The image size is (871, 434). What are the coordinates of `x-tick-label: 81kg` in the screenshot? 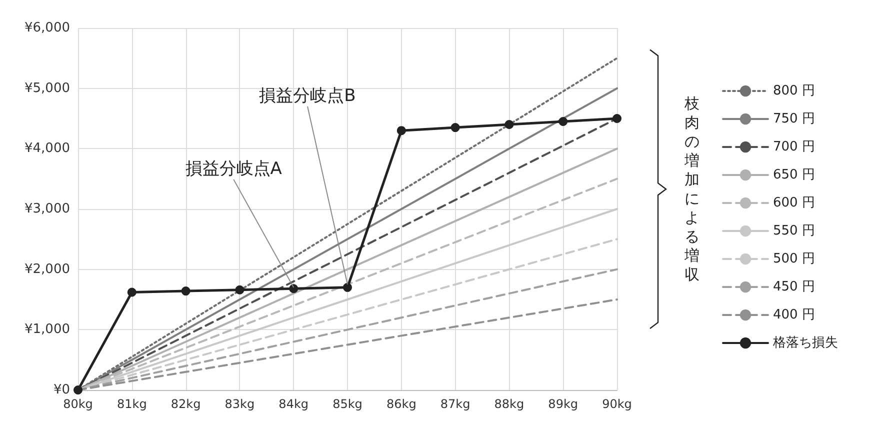 It's located at (131, 404).